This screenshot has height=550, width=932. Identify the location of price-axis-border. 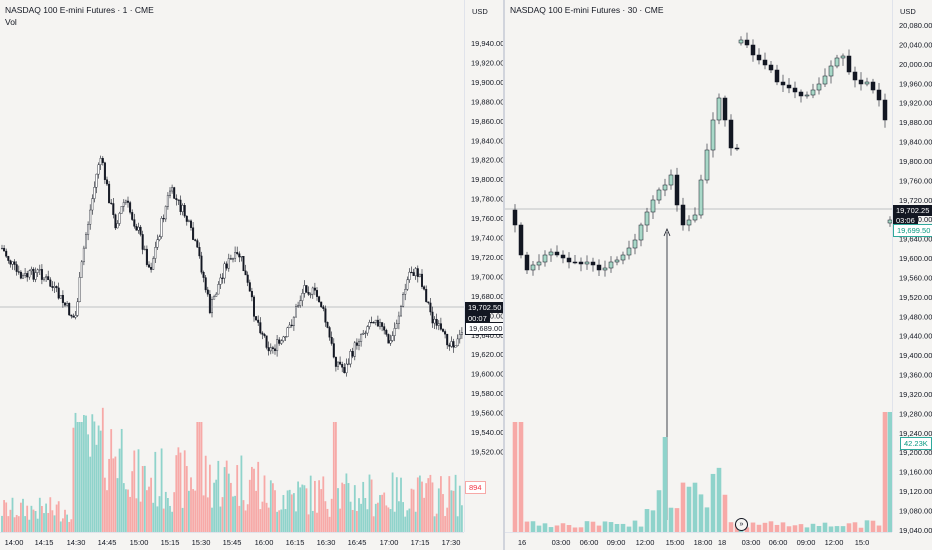
(464, 266).